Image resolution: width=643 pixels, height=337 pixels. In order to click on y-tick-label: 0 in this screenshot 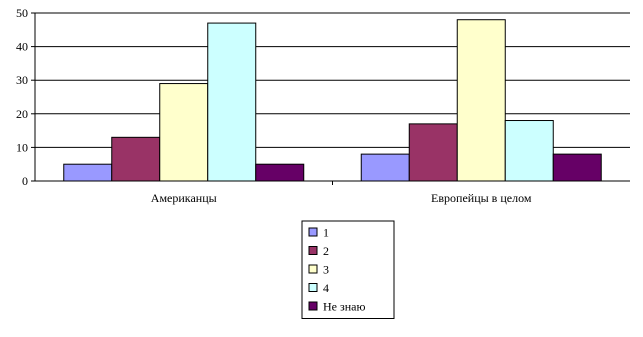, I will do `click(25, 181)`.